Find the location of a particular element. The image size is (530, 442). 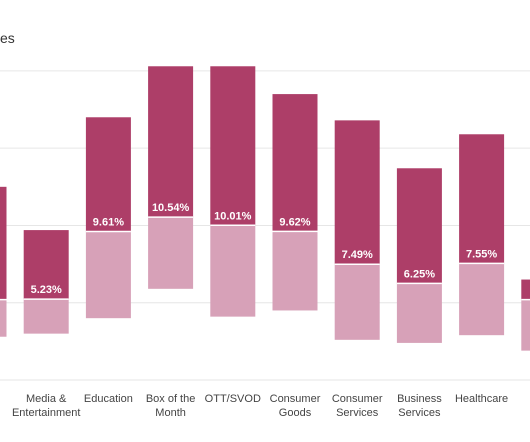

data-label: 5.23% is located at coordinates (46, 290).